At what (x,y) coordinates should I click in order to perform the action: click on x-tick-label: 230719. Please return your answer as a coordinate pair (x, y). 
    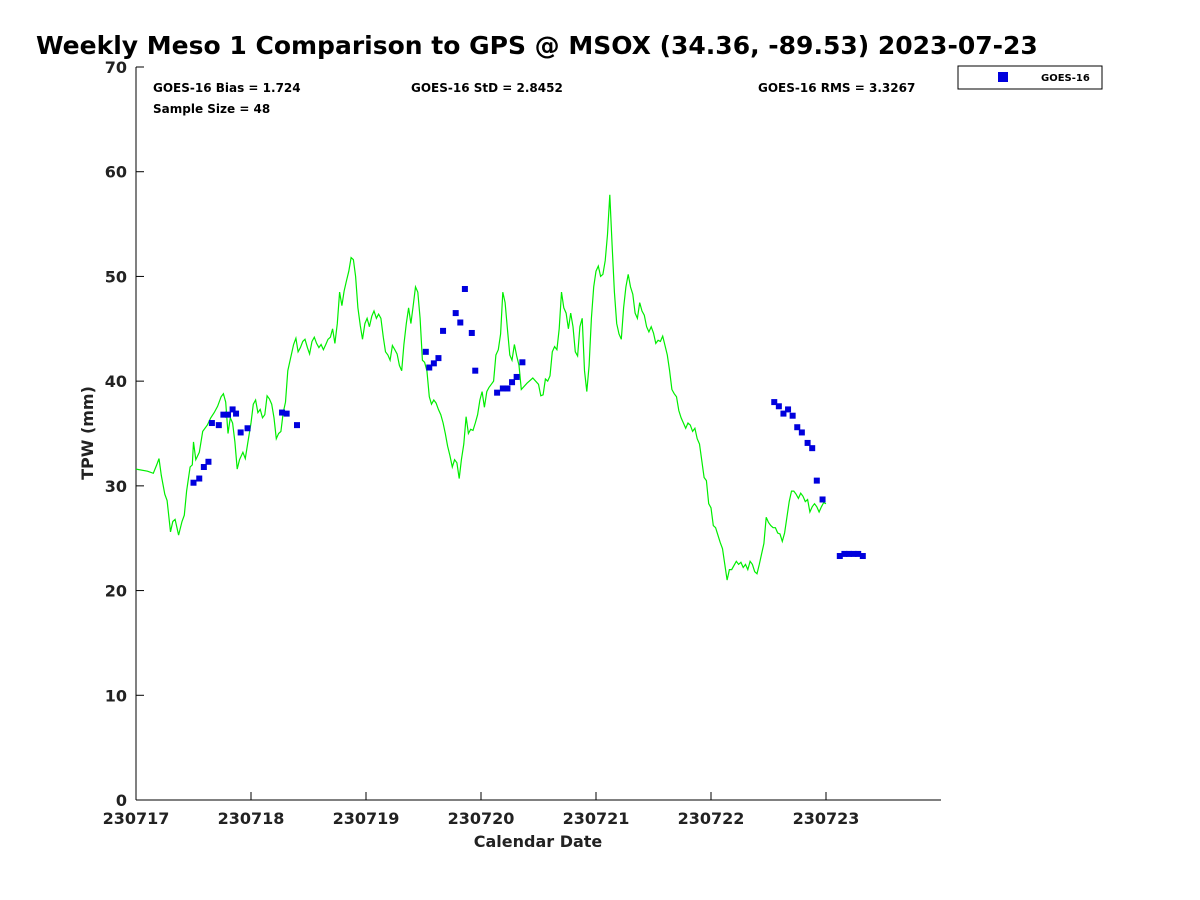
    Looking at the image, I should click on (366, 818).